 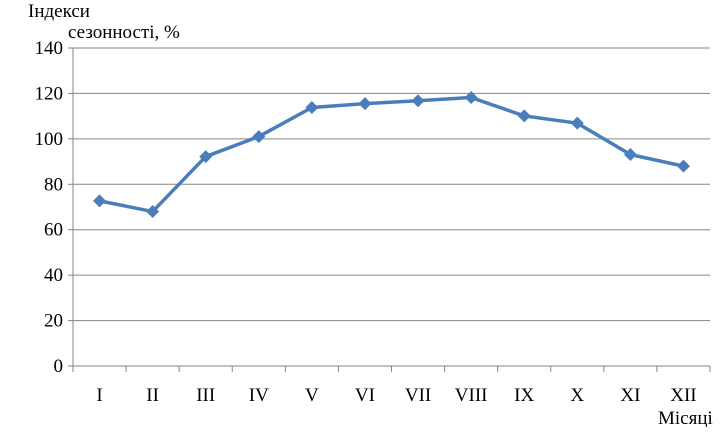 What do you see at coordinates (49, 139) in the screenshot?
I see `y-tick-label: 100` at bounding box center [49, 139].